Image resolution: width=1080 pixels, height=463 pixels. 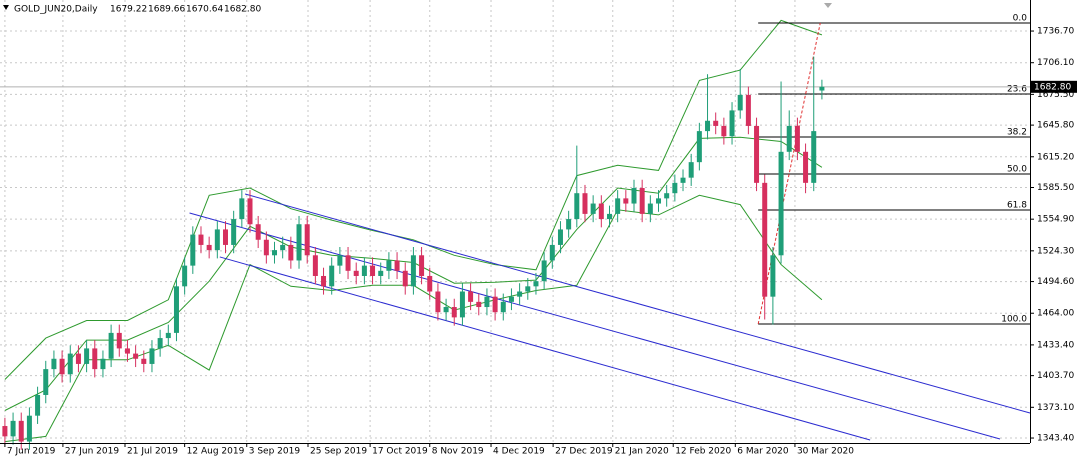 I want to click on y-tick-label: 1554.90, so click(x=1055, y=220).